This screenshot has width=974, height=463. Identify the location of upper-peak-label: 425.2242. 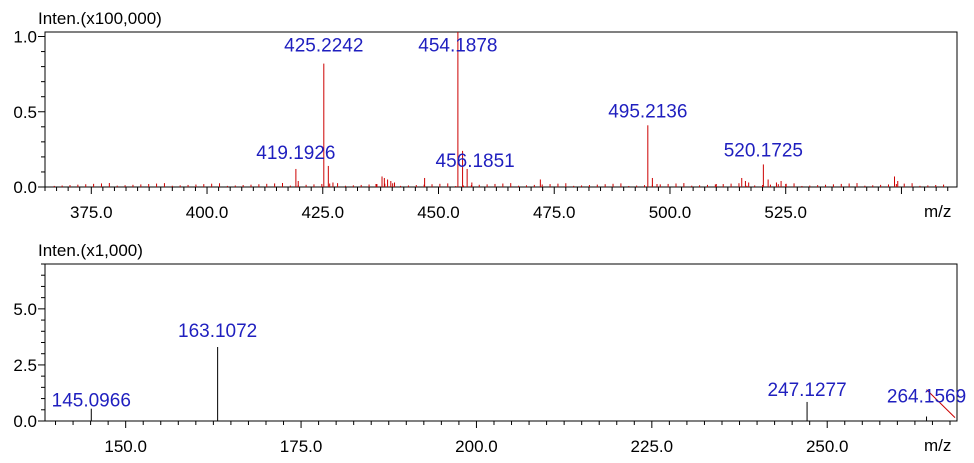
(323, 46).